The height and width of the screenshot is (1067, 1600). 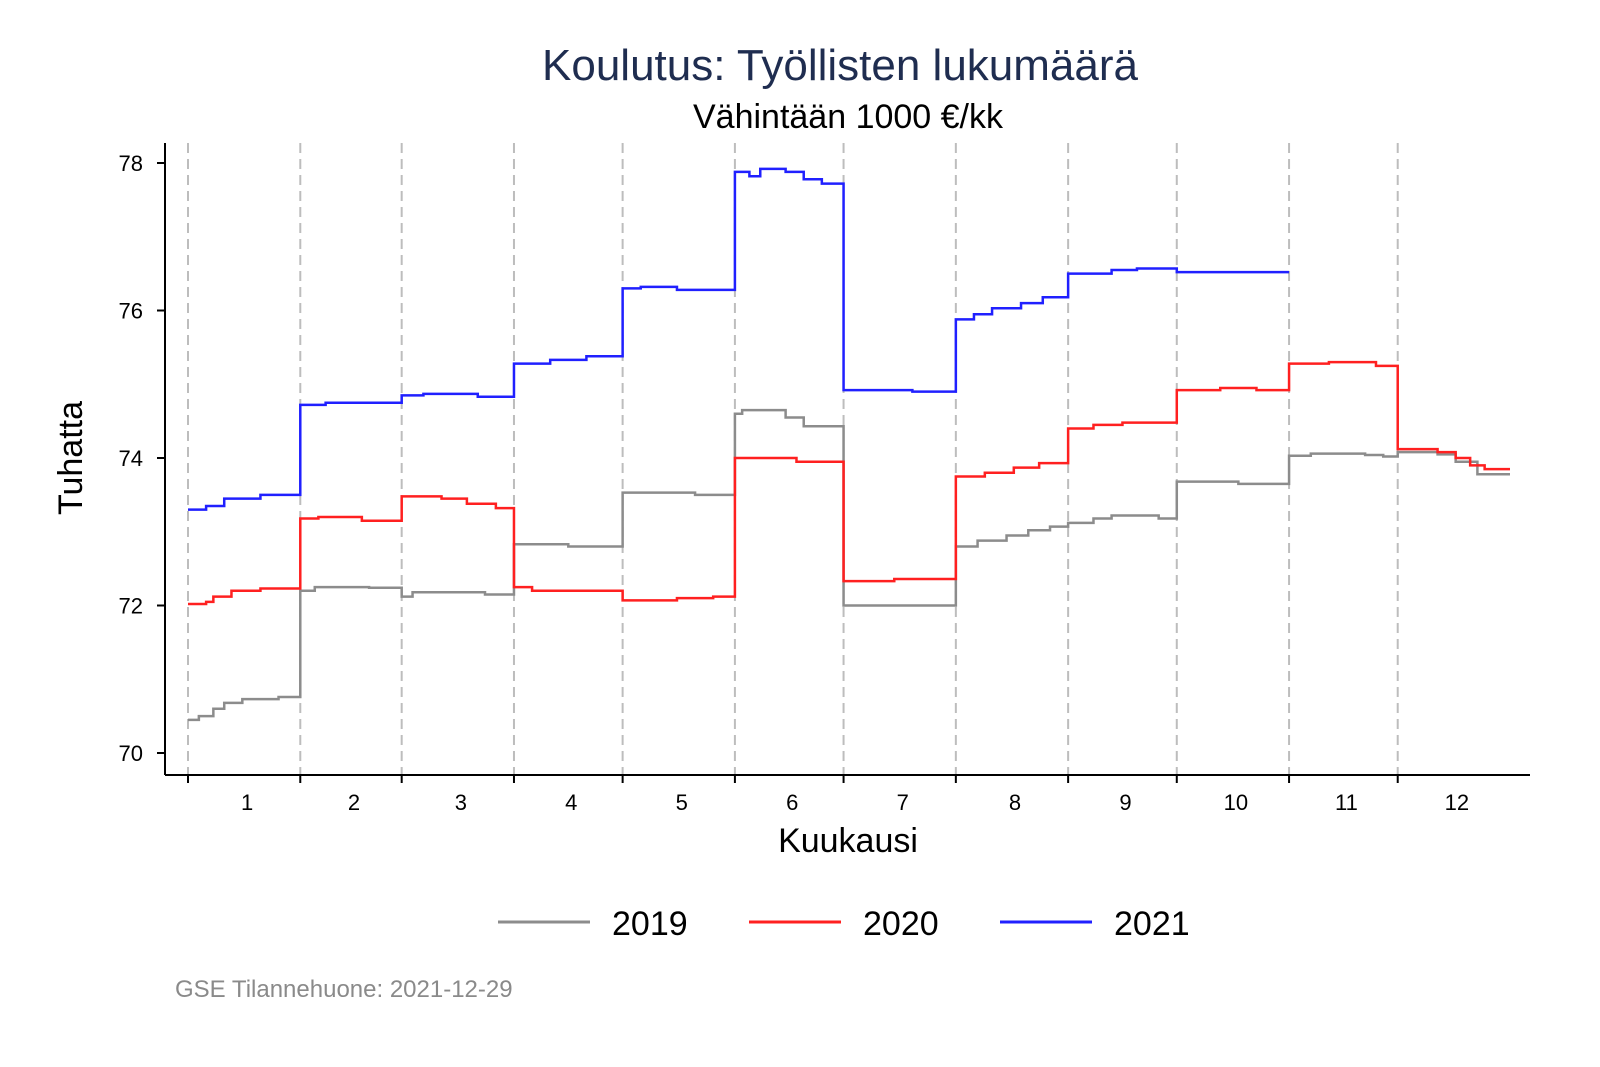 I want to click on x-axis-label: Kuukausi, so click(x=848, y=841).